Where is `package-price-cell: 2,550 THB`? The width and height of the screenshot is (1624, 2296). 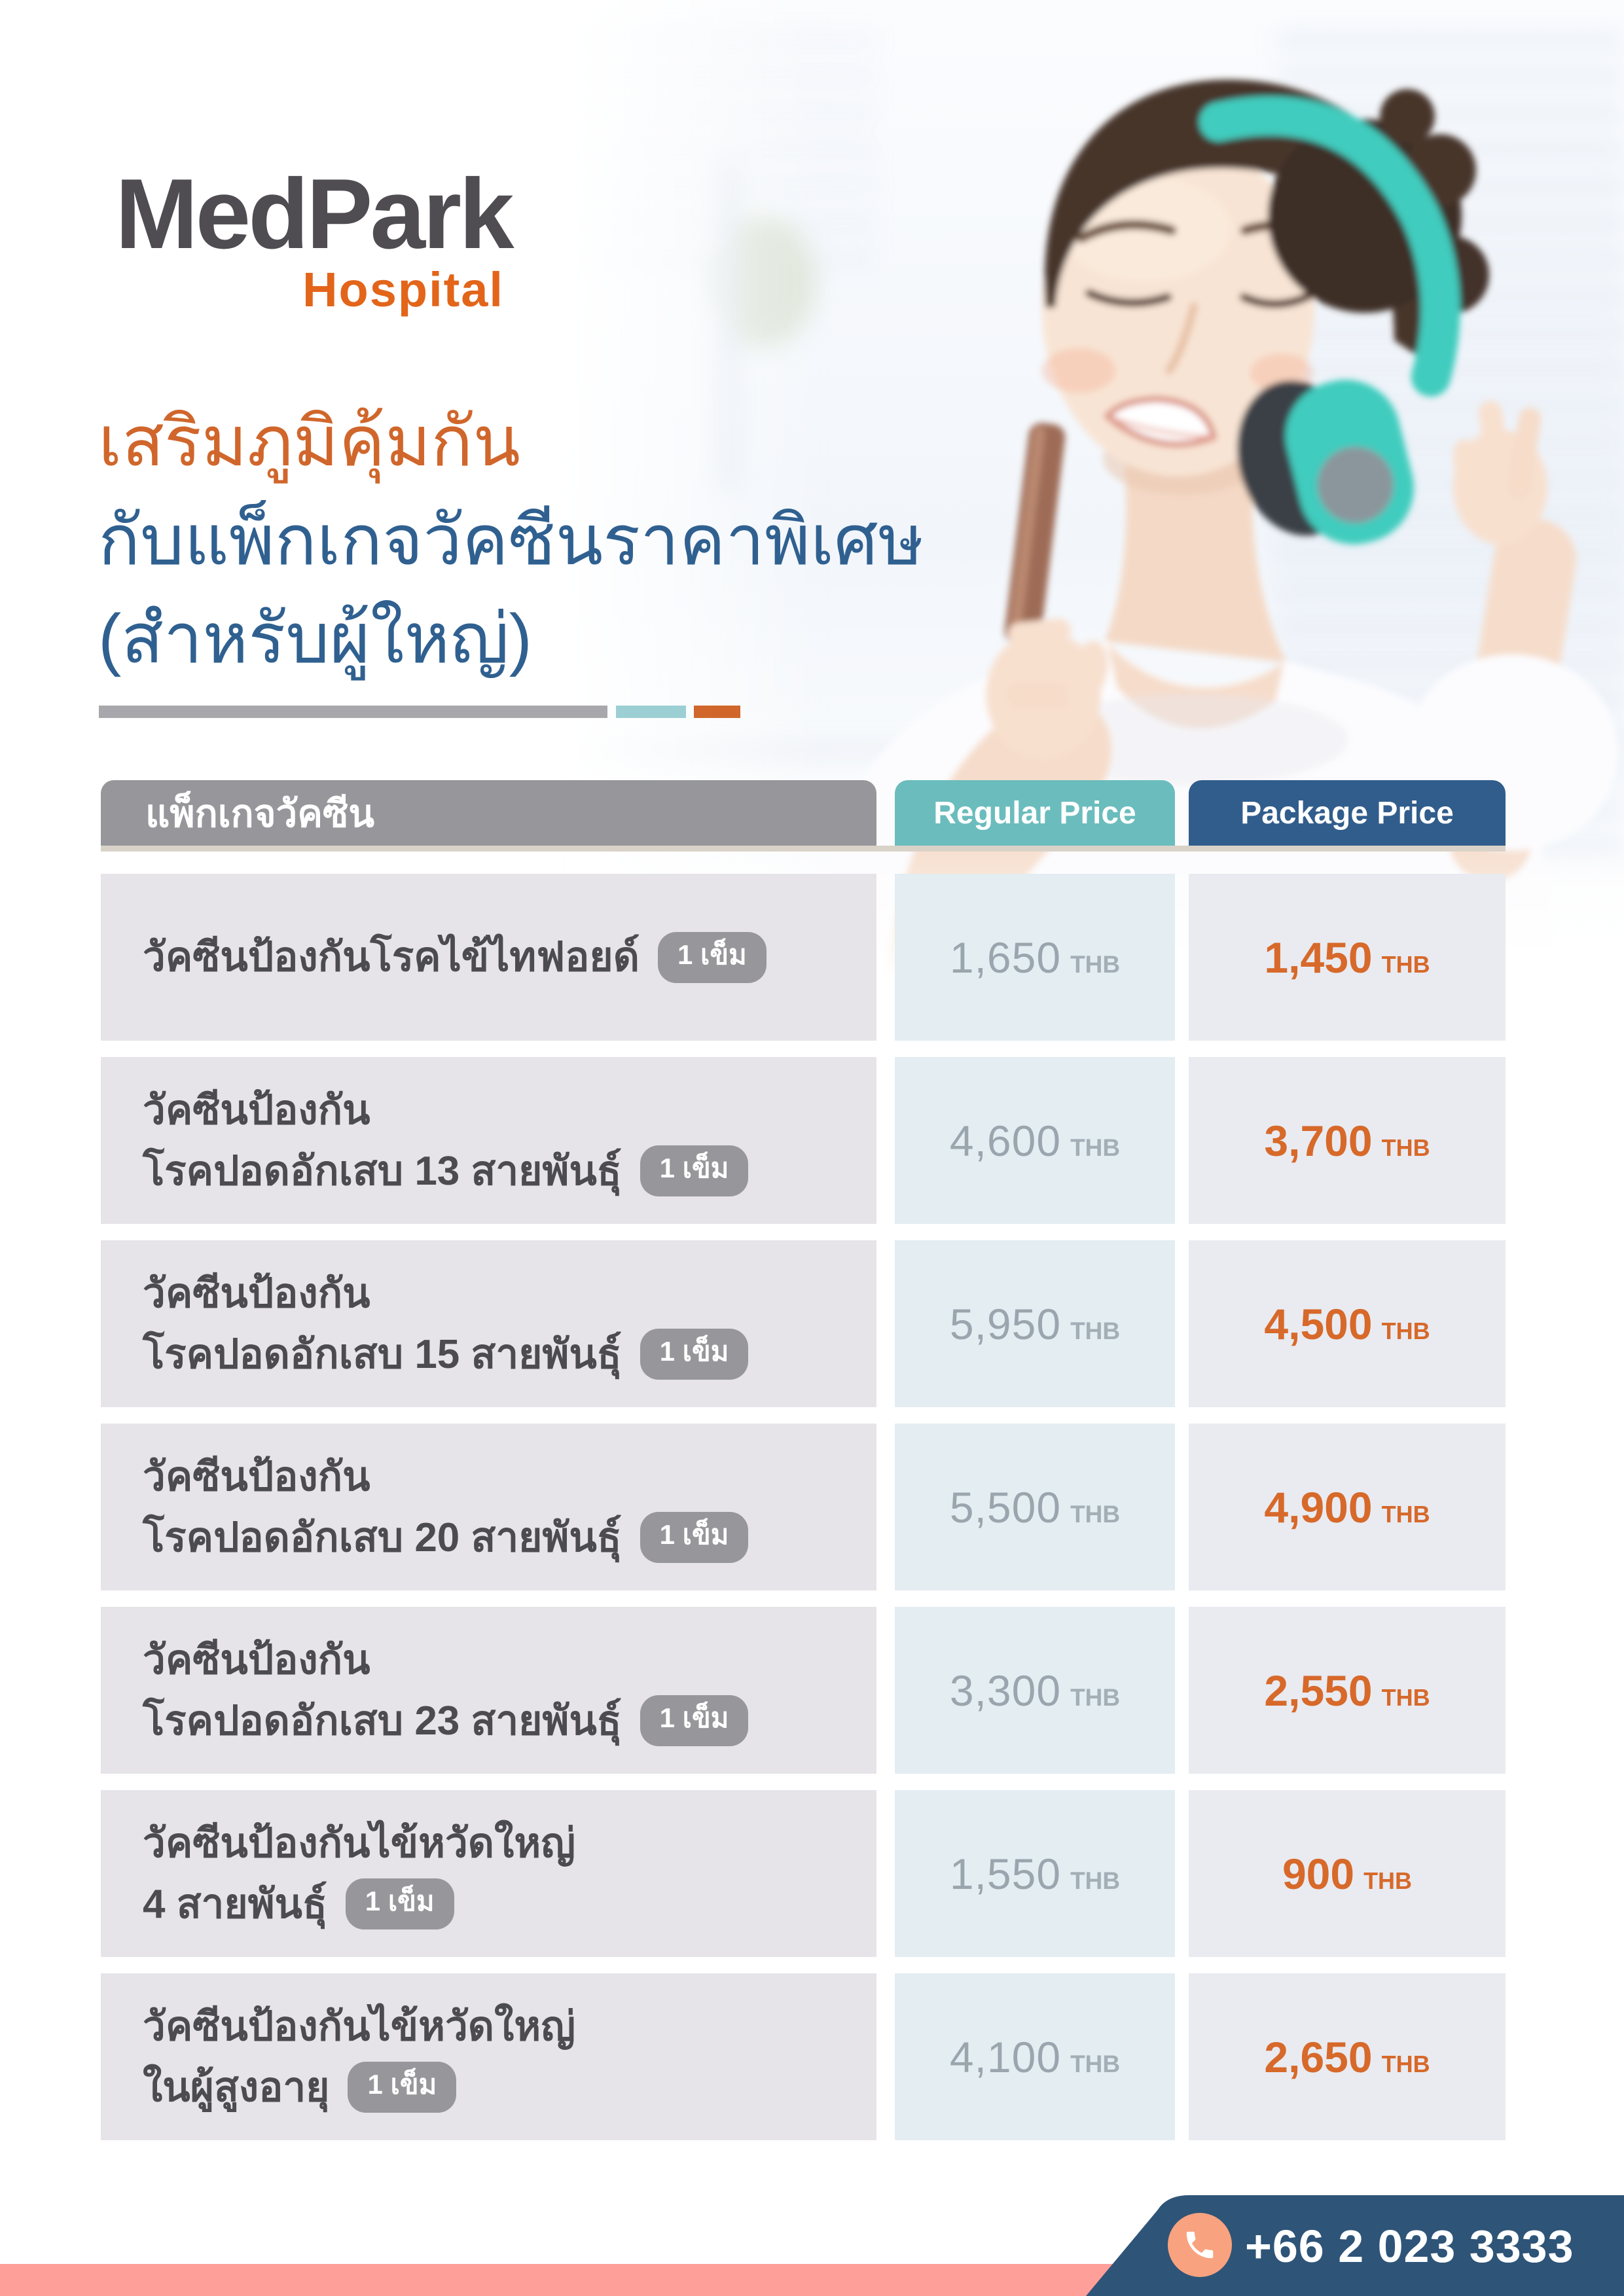 package-price-cell: 2,550 THB is located at coordinates (1347, 1690).